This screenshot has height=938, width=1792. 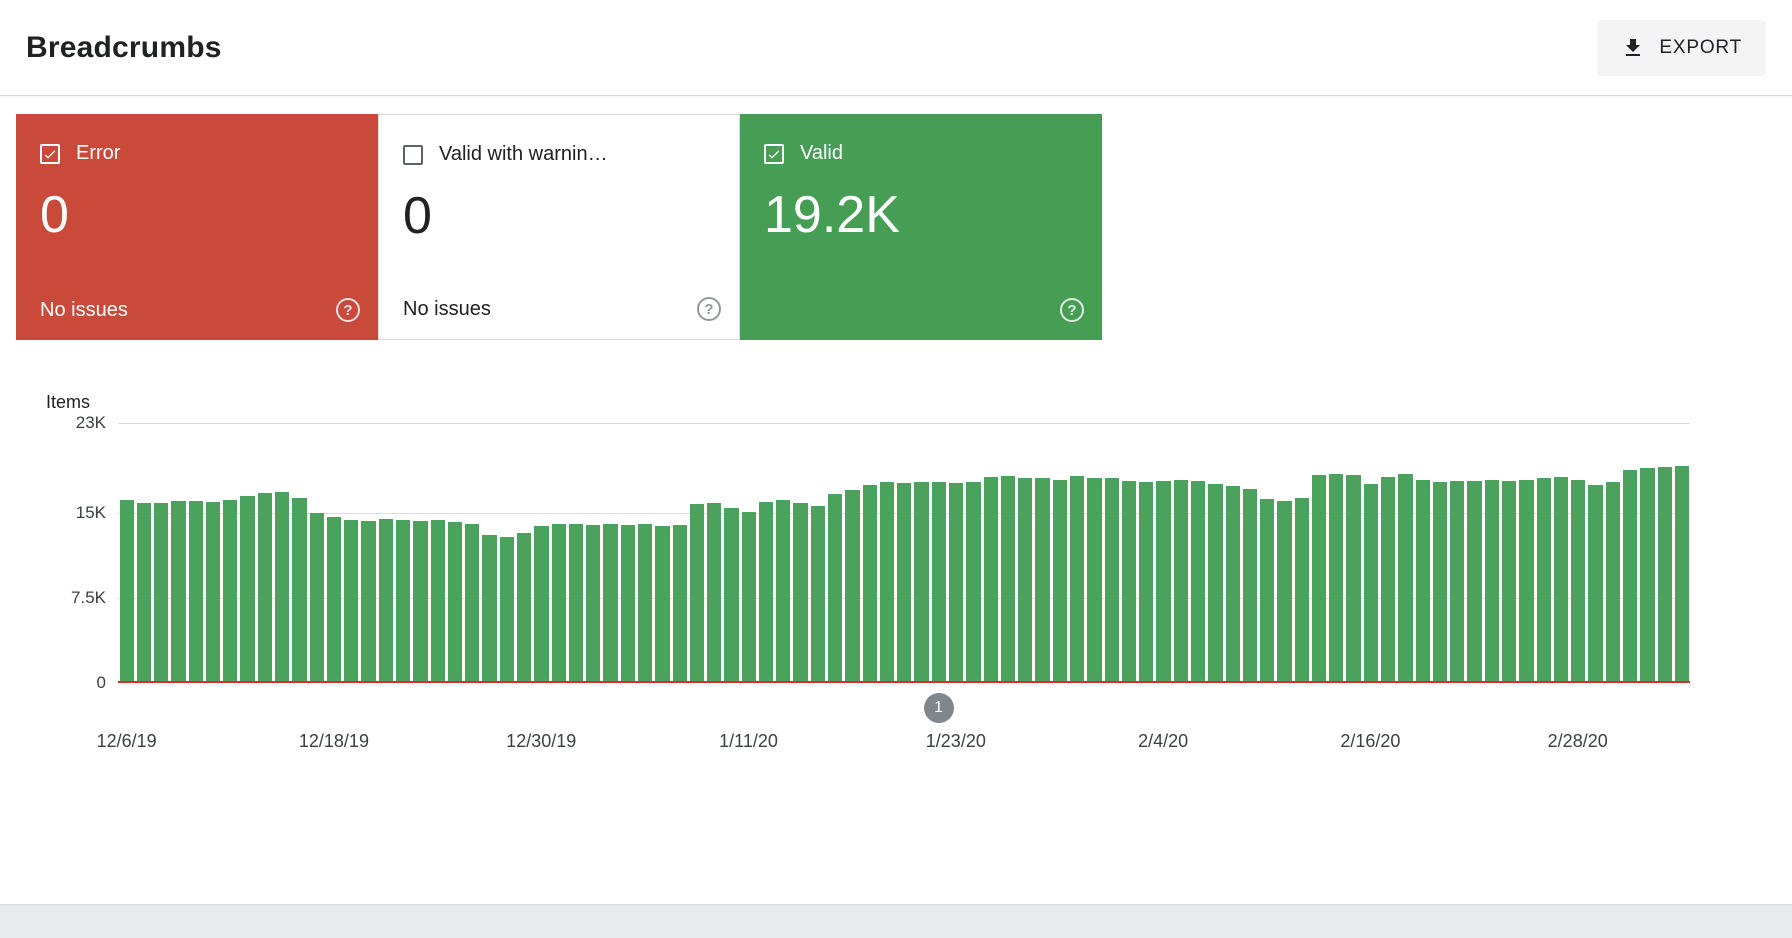 What do you see at coordinates (1681, 47) in the screenshot?
I see `export-button: EXPORT` at bounding box center [1681, 47].